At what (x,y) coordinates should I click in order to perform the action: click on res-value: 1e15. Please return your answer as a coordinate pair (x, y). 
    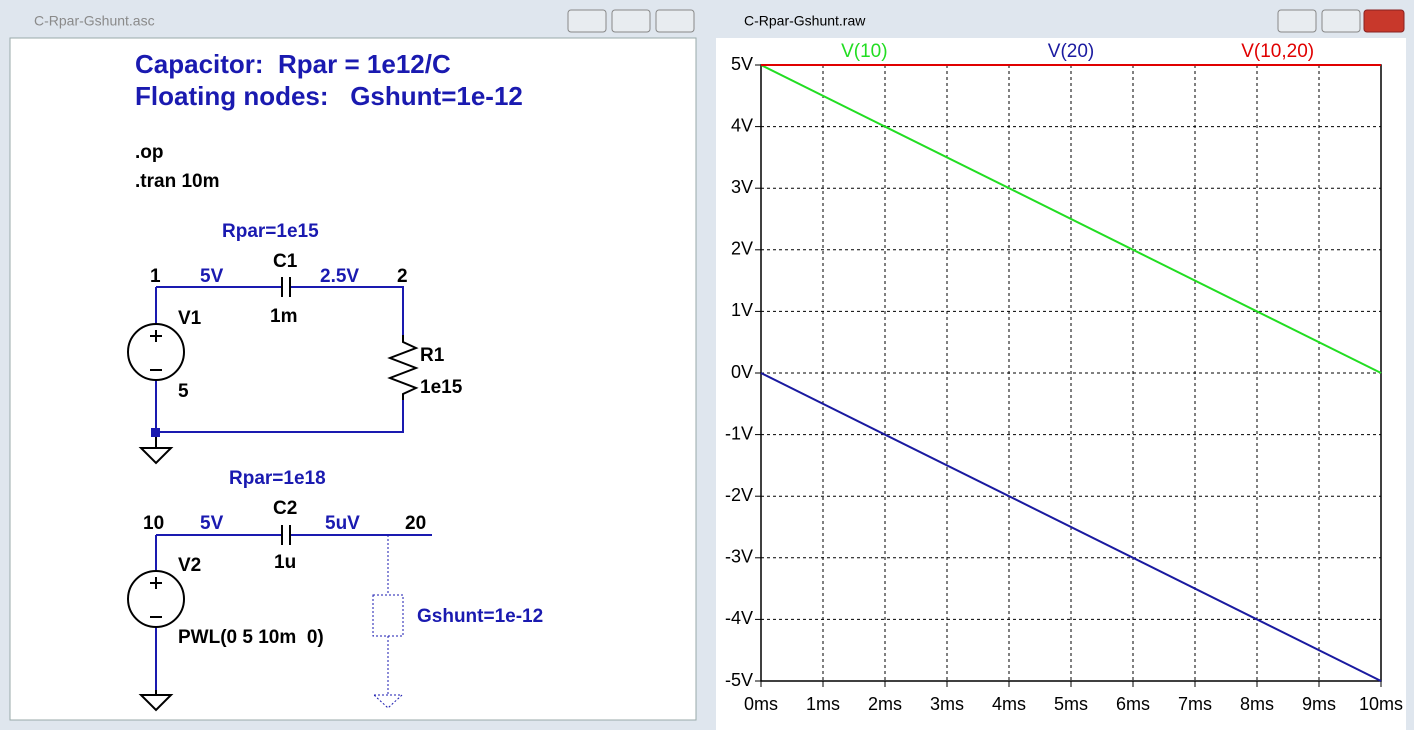
    Looking at the image, I should click on (441, 387).